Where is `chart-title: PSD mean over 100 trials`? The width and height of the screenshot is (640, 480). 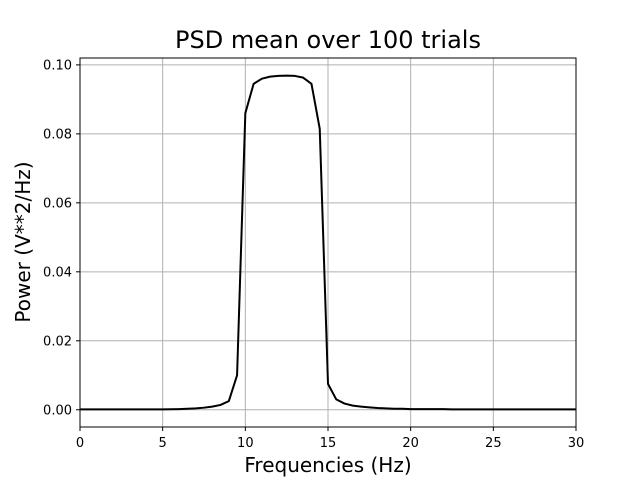 chart-title: PSD mean over 100 trials is located at coordinates (328, 40).